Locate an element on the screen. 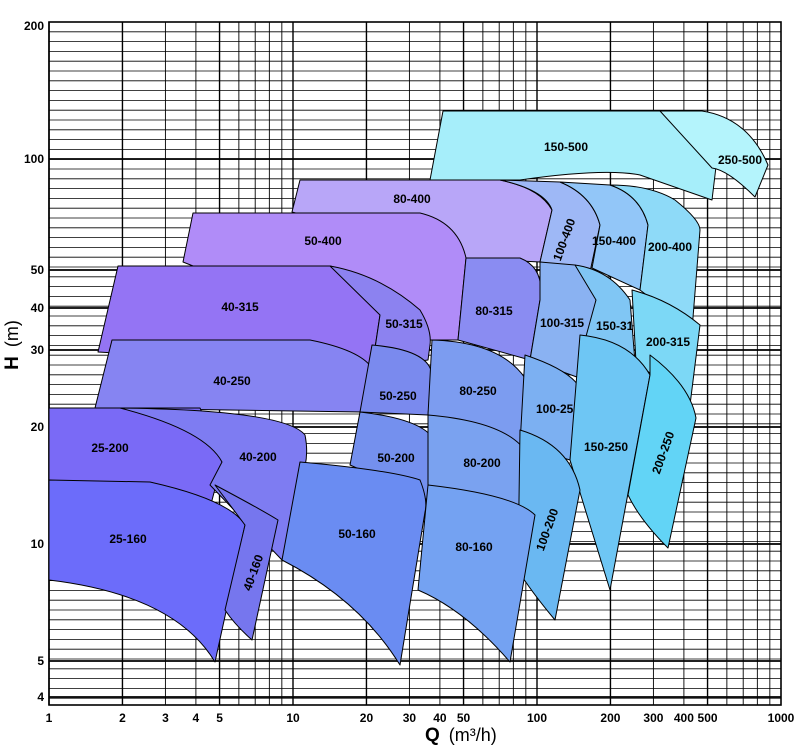 This screenshot has width=800, height=750. y-tick-label: 10 is located at coordinates (38, 544).